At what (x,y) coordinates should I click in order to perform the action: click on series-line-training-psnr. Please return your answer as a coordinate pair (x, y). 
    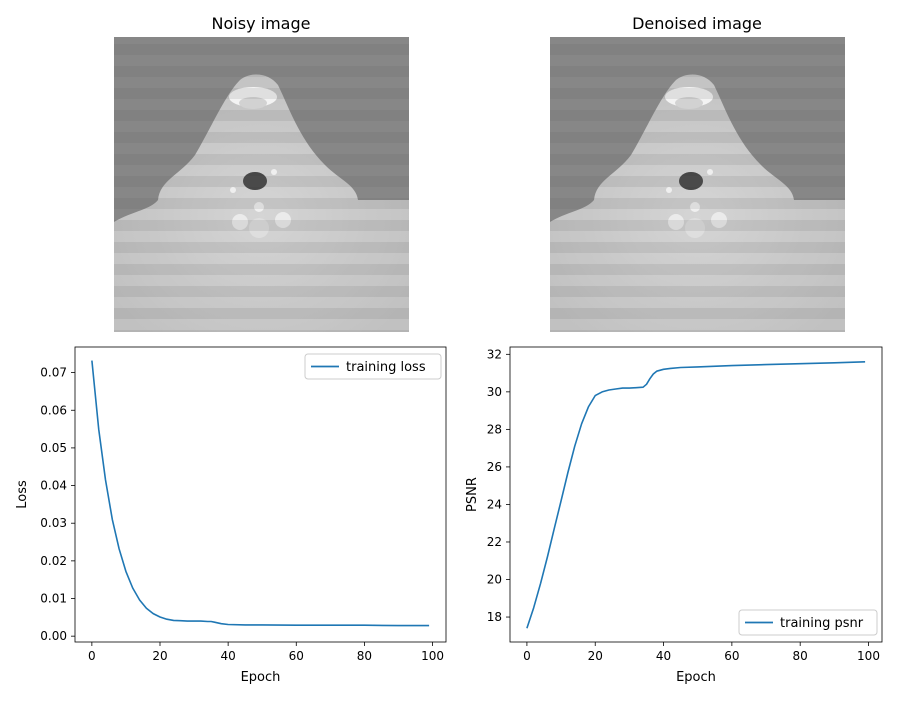
    Looking at the image, I should click on (696, 495).